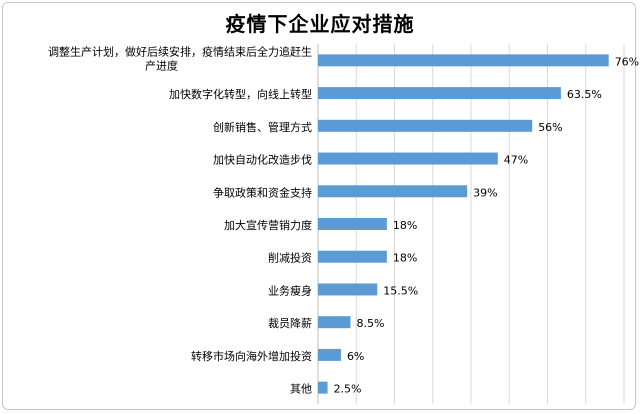 This screenshot has height=414, width=640. I want to click on category-label: 转移市场向海外增加投资, so click(251, 356).